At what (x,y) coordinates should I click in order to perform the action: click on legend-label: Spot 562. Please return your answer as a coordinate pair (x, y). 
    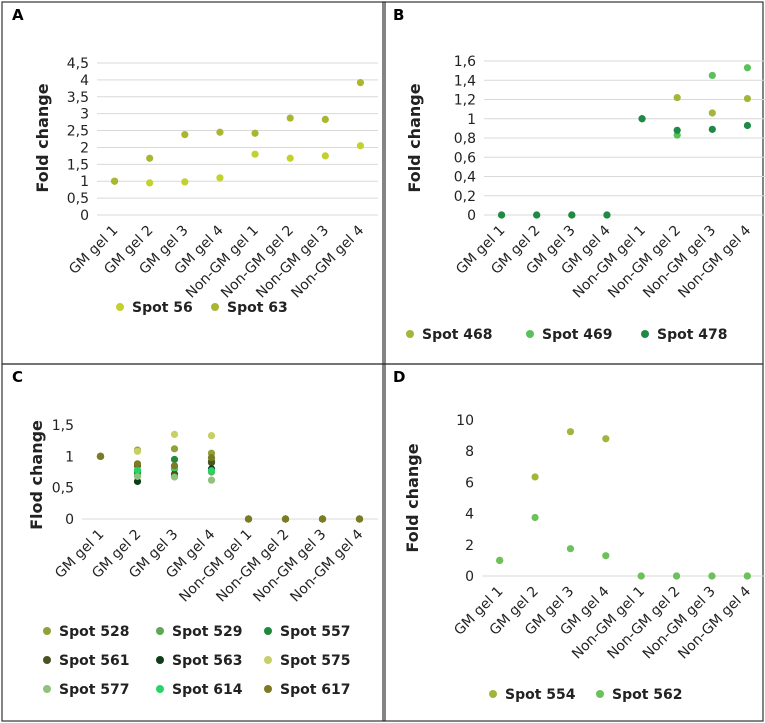
    Looking at the image, I should click on (647, 695).